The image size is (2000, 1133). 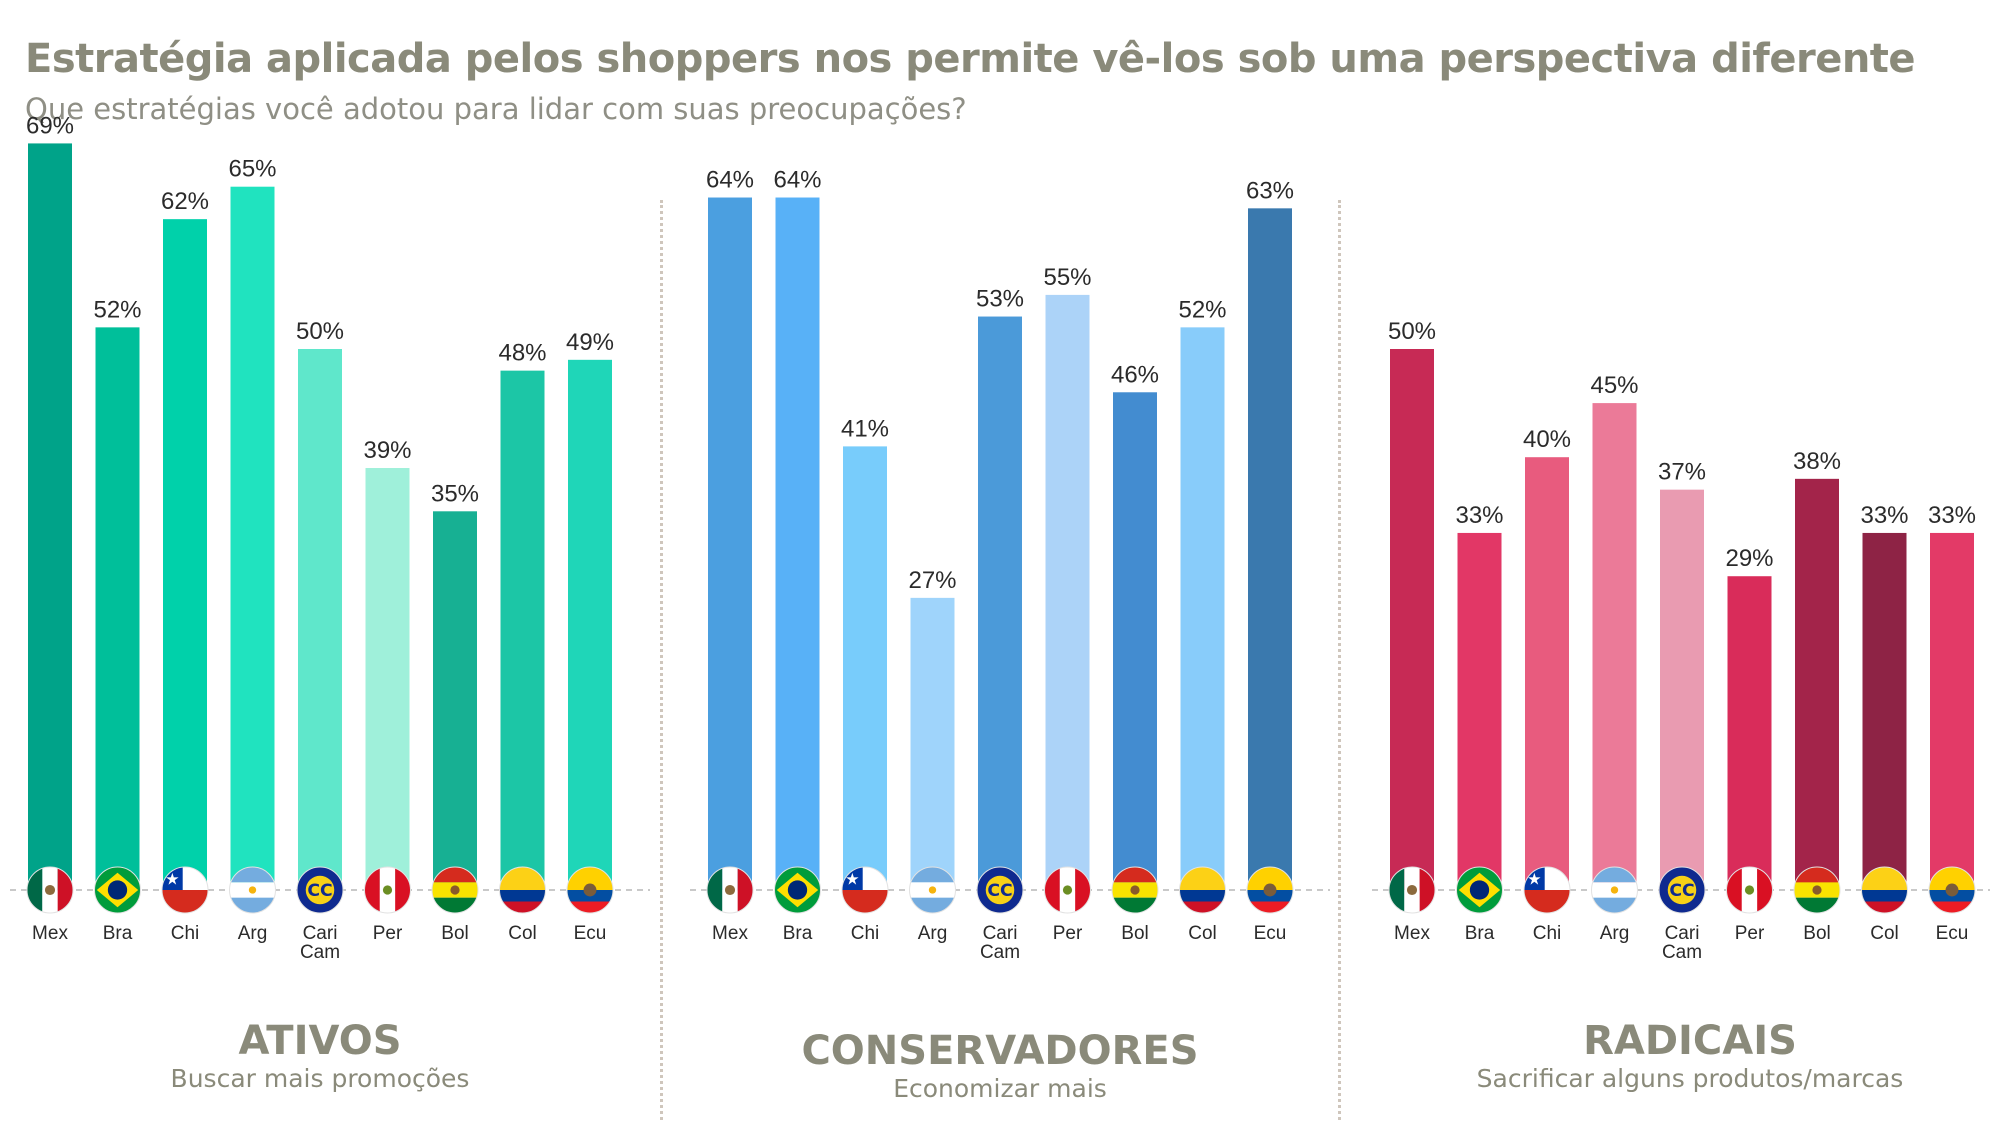 What do you see at coordinates (320, 1078) in the screenshot?
I see `group-desc-ativos: Buscar mais promoções` at bounding box center [320, 1078].